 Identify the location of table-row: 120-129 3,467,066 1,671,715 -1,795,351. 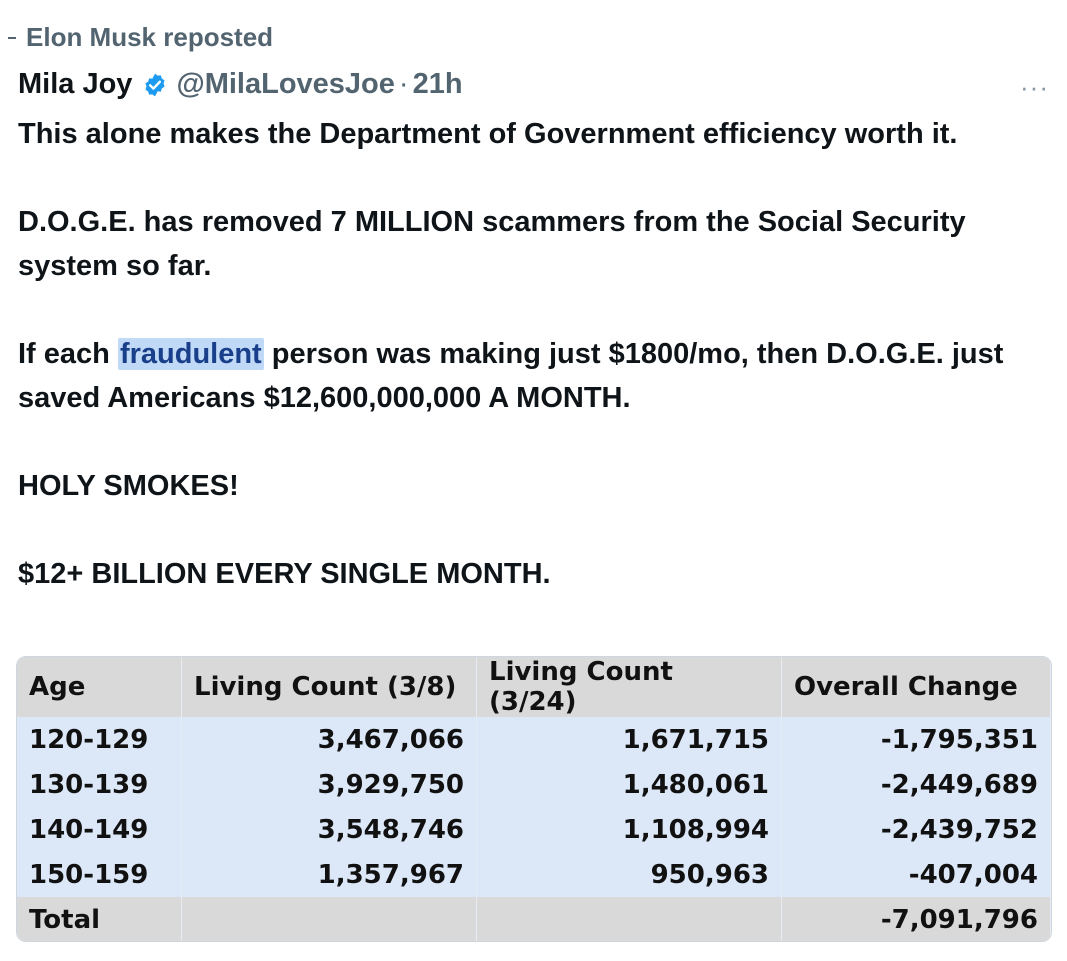
(534, 739).